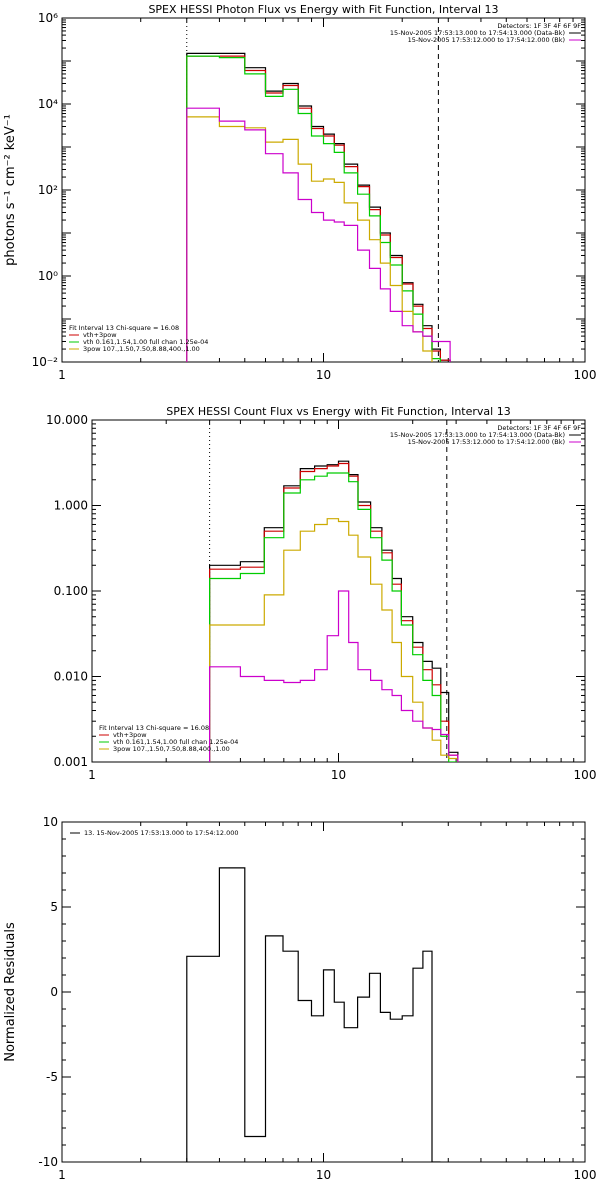  I want to click on y-tick-label: 10⁴, so click(48, 104).